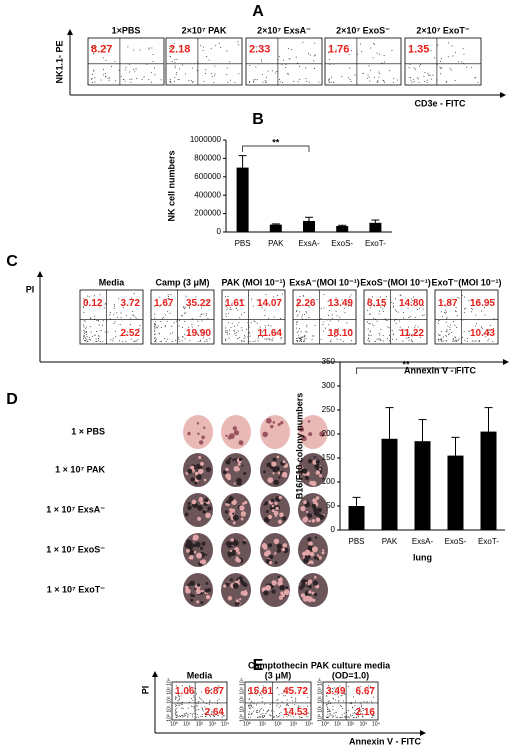 Image resolution: width=519 pixels, height=749 pixels. What do you see at coordinates (385, 741) in the screenshot?
I see `axis-label: Annexin V - FITC` at bounding box center [385, 741].